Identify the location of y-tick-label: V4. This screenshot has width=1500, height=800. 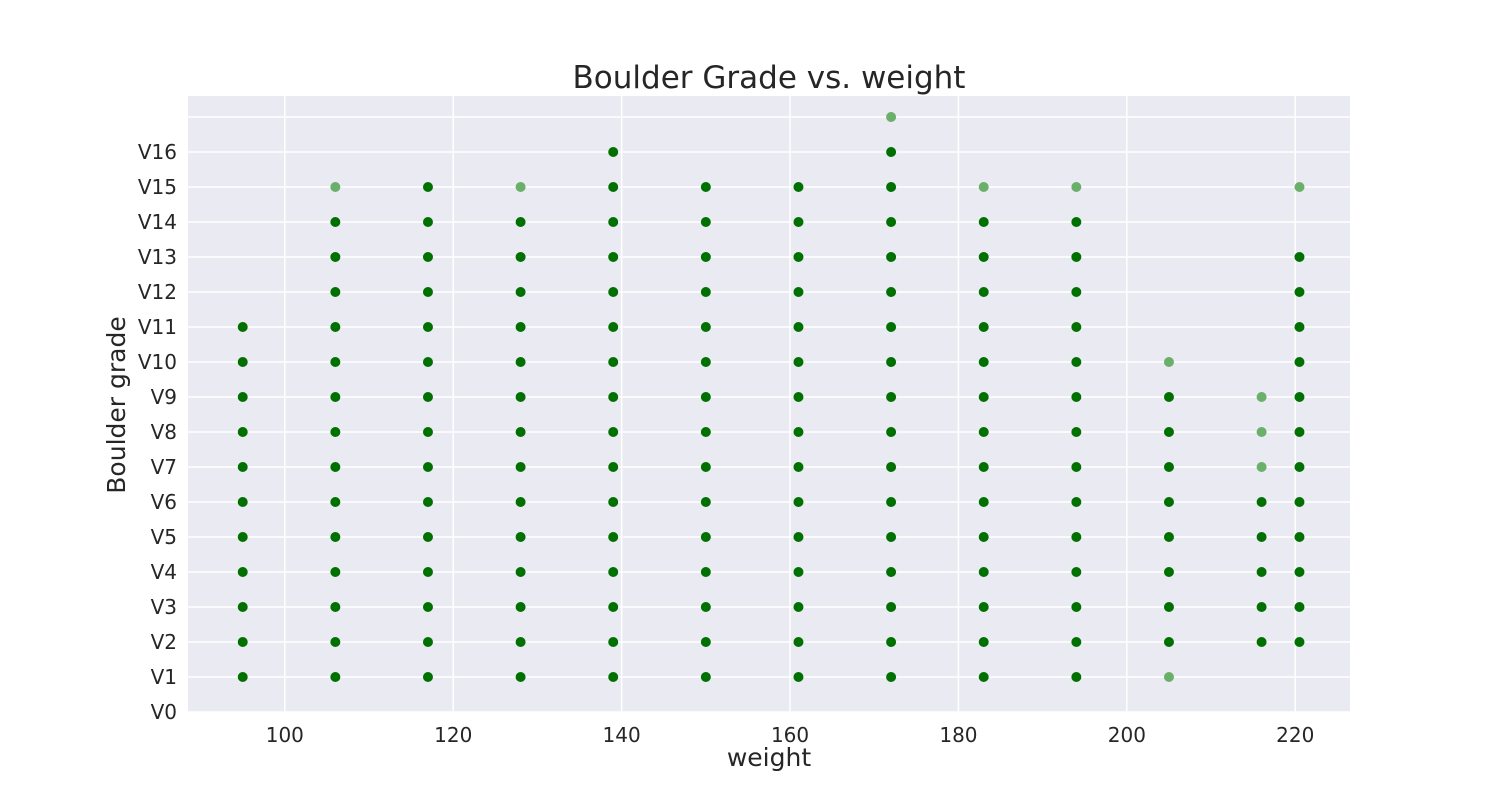
(164, 572).